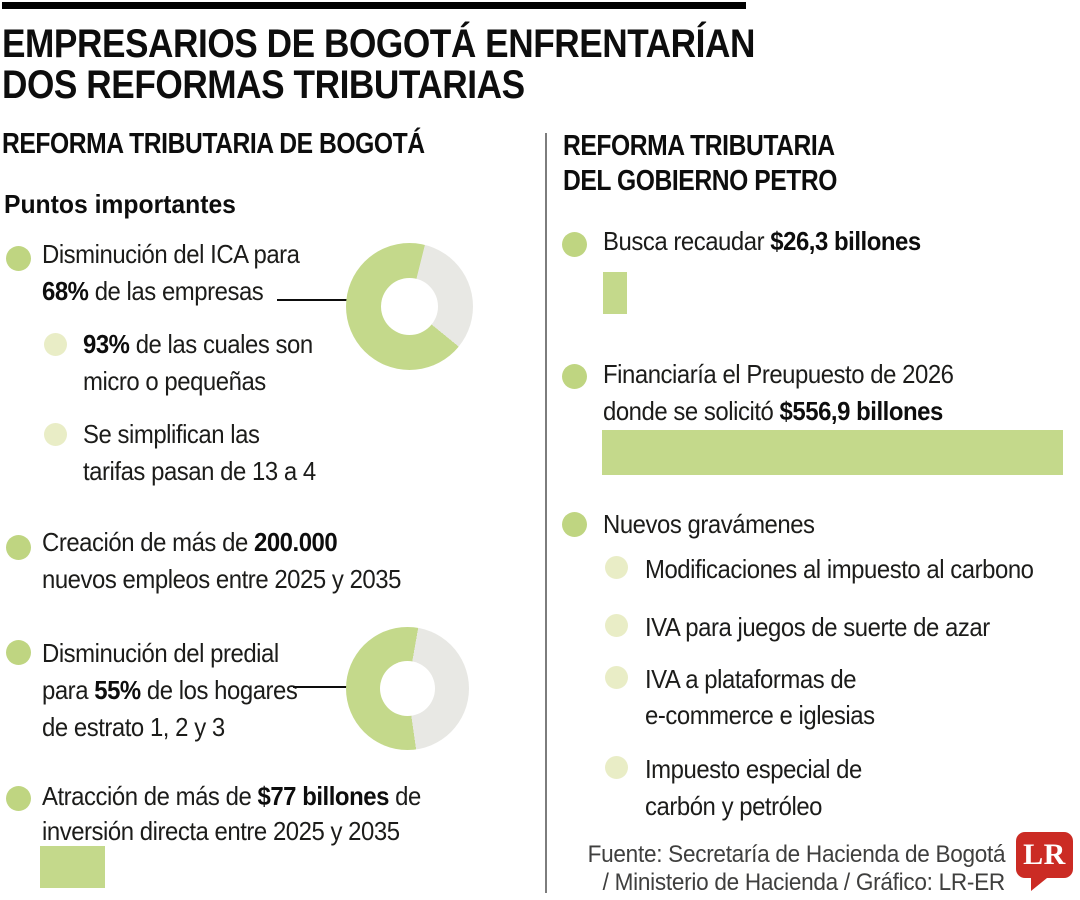 The height and width of the screenshot is (900, 1080). I want to click on bullet-presupuesto-line1: Financiaría el Preupuesto de 2026, so click(778, 374).